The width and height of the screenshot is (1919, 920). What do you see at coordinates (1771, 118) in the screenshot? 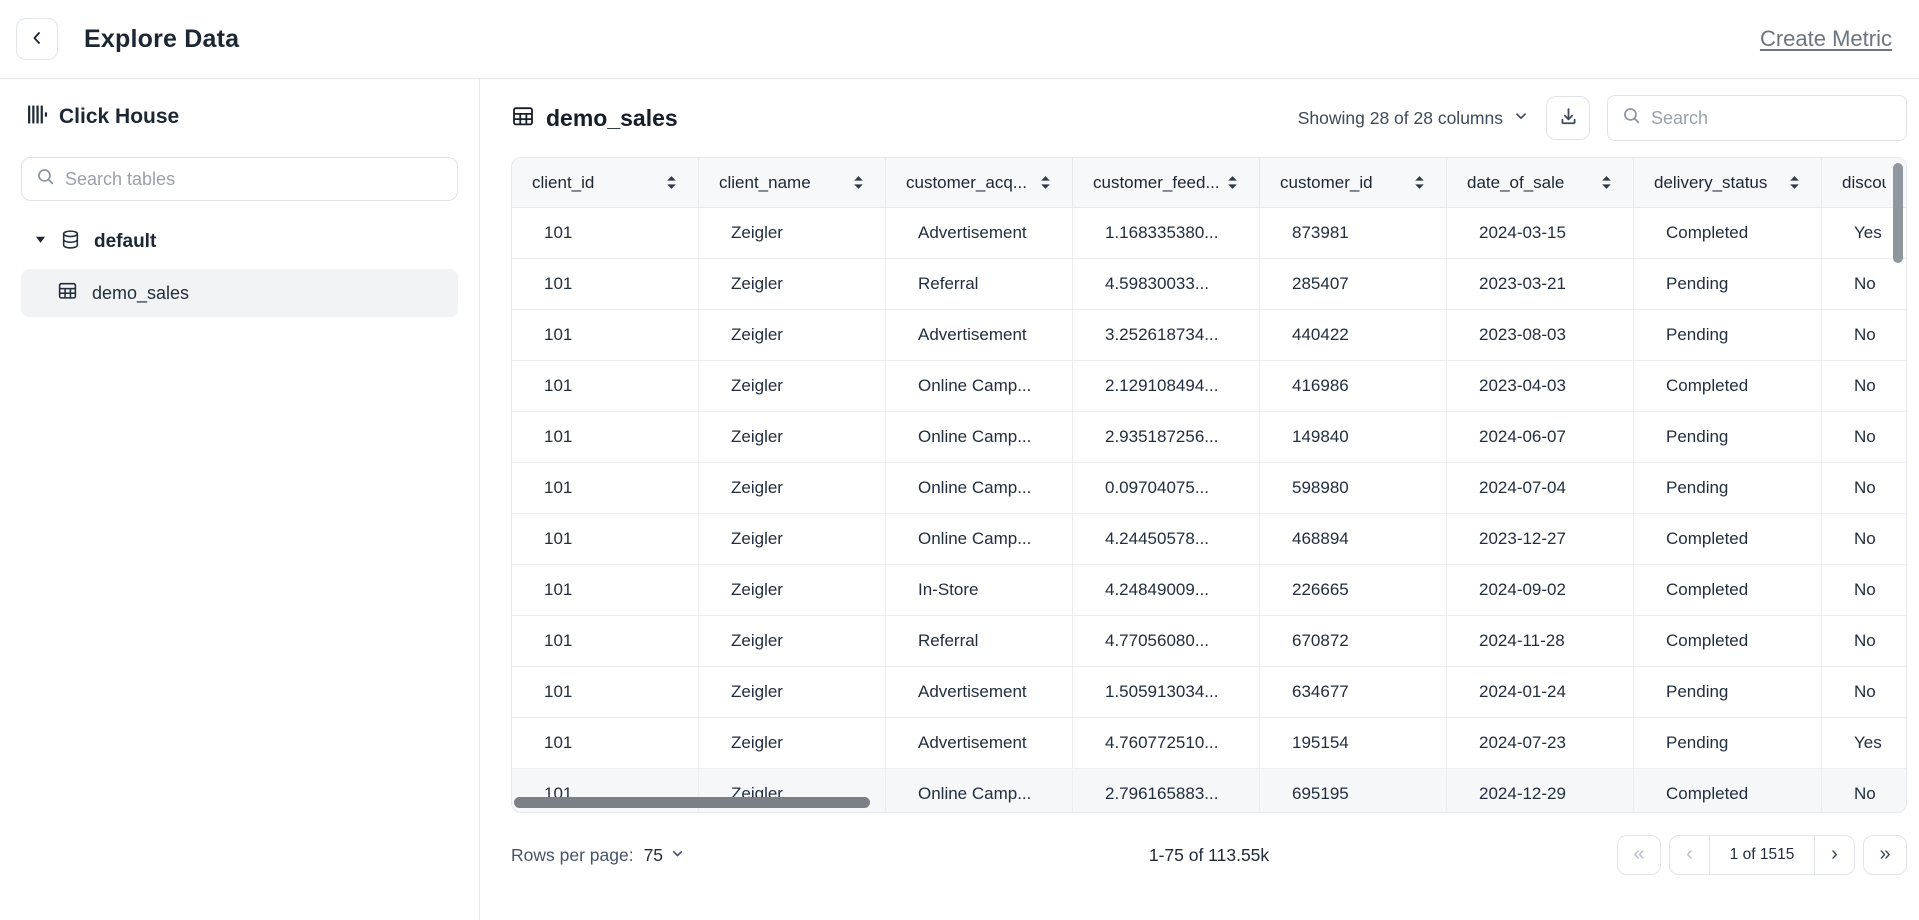
I see `search-input` at bounding box center [1771, 118].